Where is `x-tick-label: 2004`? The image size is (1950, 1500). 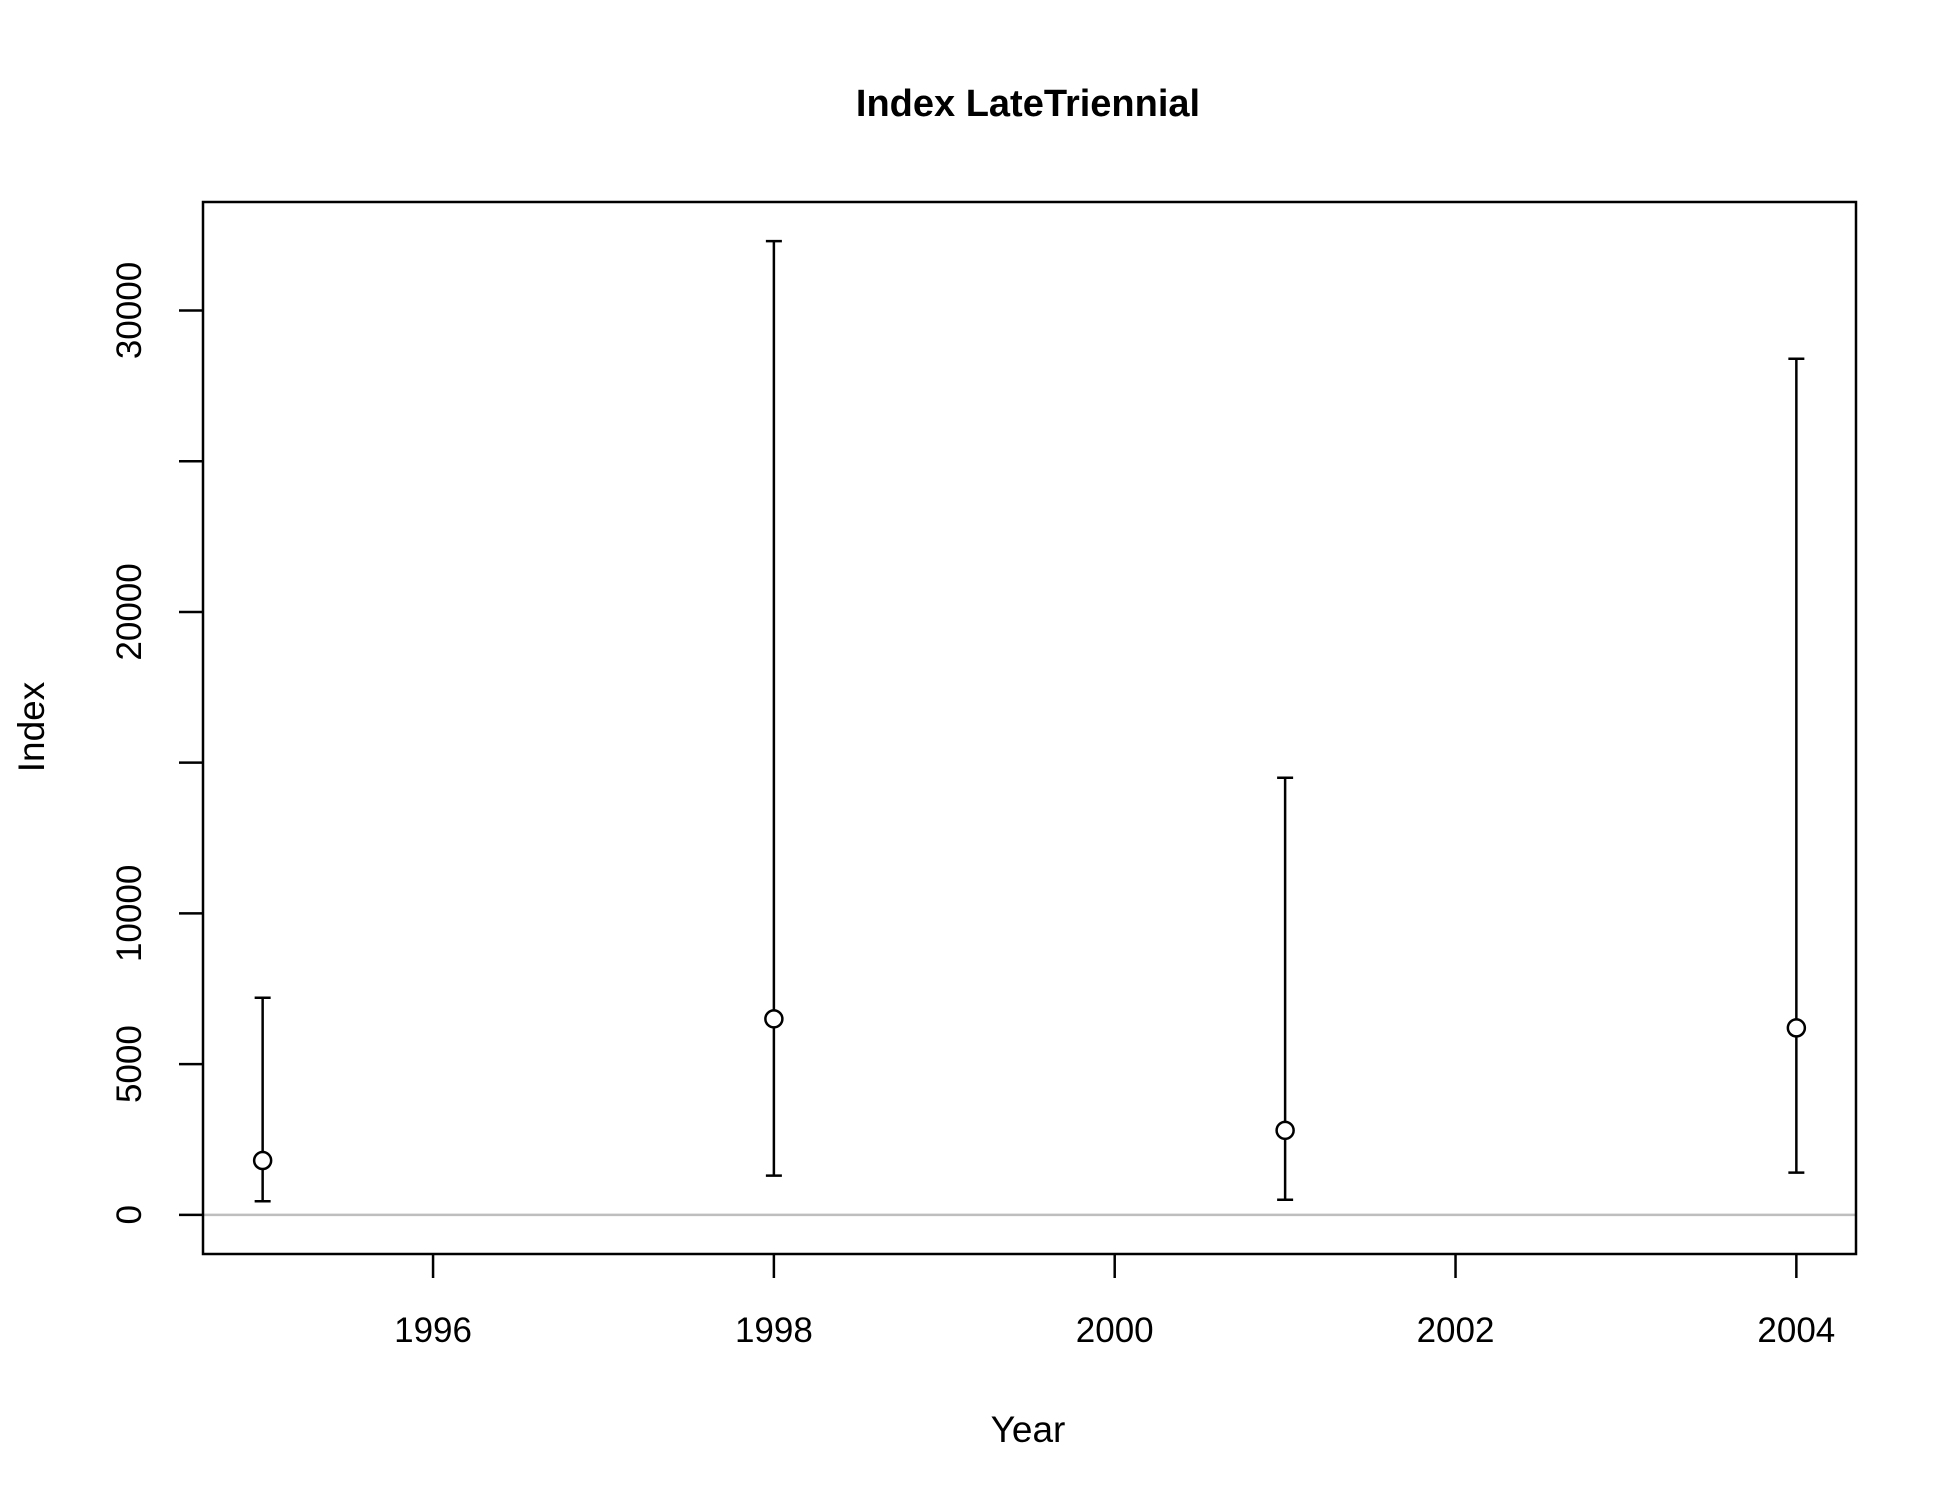
x-tick-label: 2004 is located at coordinates (1796, 1330).